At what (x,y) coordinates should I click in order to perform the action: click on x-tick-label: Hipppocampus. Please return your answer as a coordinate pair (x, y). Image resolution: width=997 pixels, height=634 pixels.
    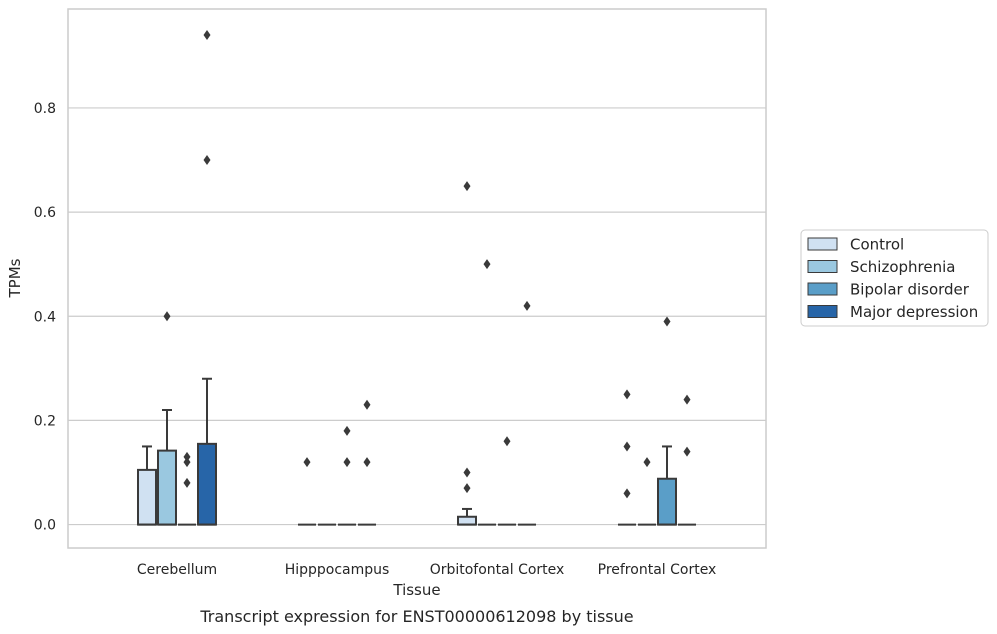
    Looking at the image, I should click on (337, 570).